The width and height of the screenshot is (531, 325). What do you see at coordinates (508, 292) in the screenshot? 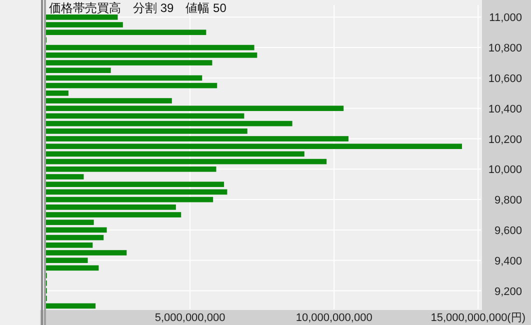
I see `y-tick-label: 9,200` at bounding box center [508, 292].